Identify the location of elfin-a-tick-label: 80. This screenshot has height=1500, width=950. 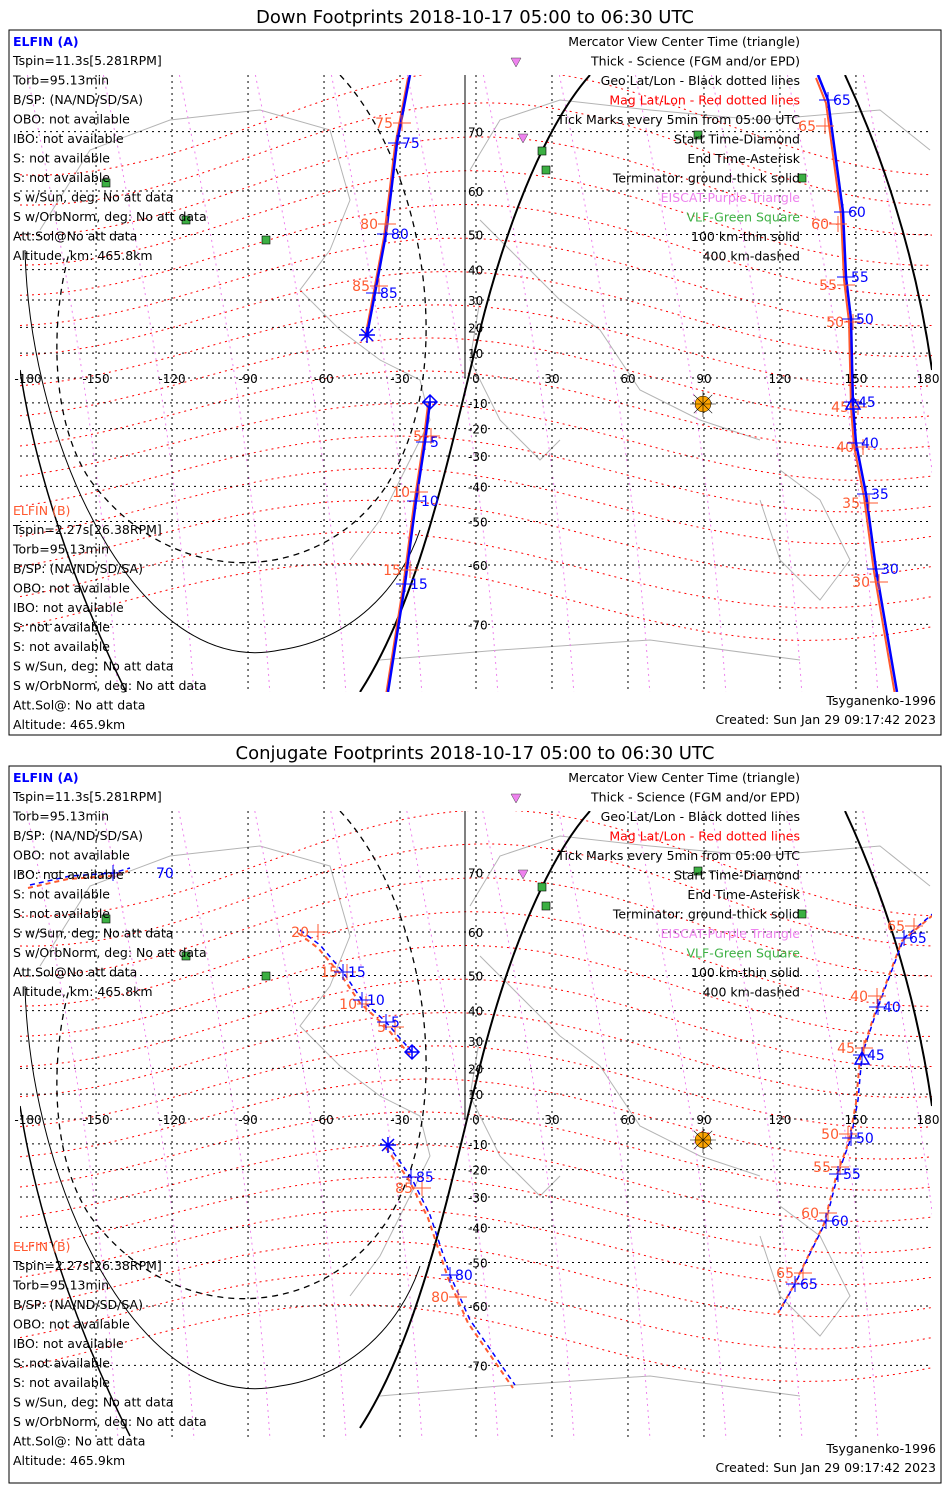
(464, 1276).